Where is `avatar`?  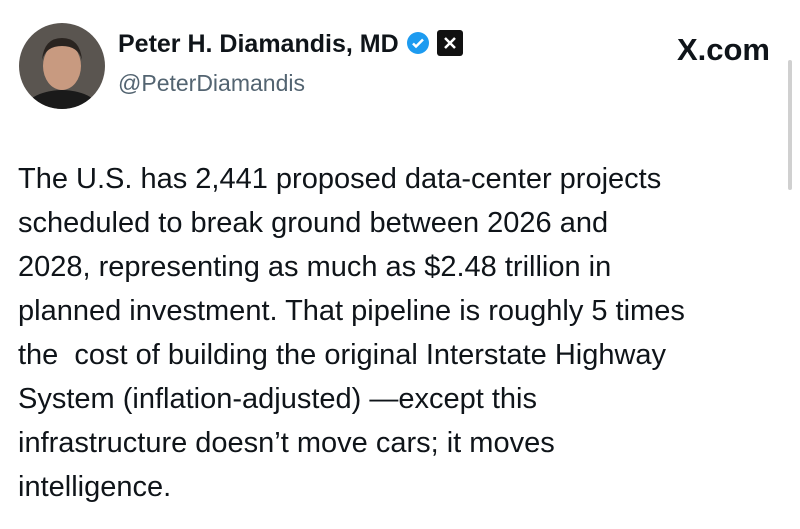 avatar is located at coordinates (62, 66).